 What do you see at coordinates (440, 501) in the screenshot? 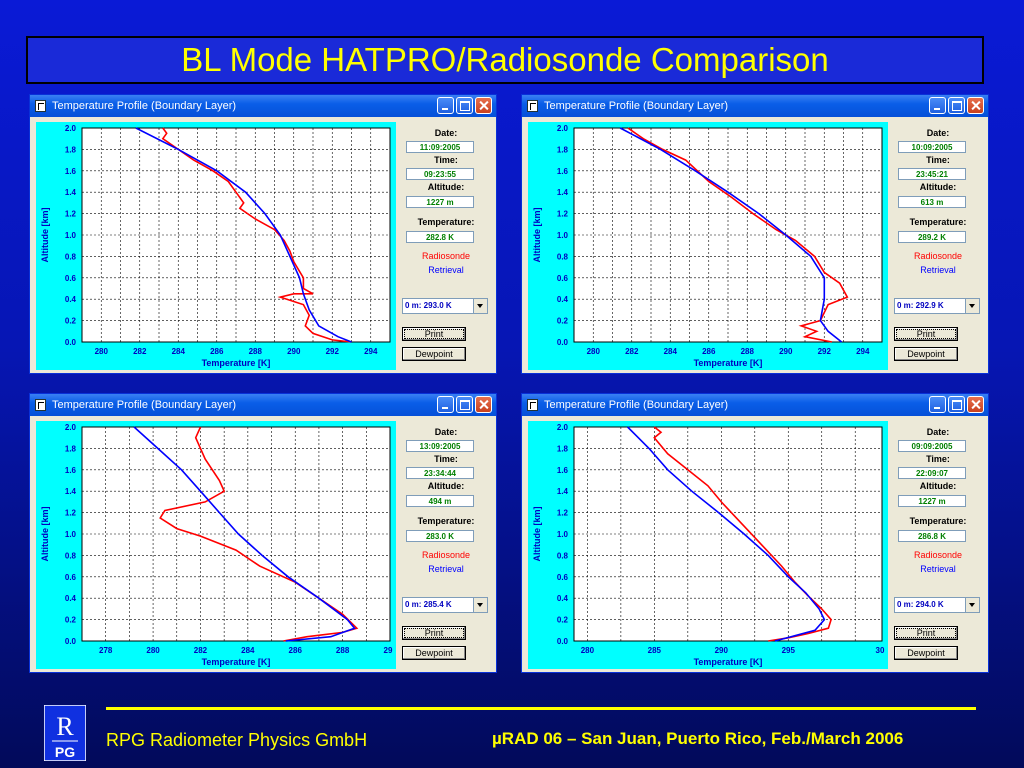
I see `altitude-field: 494 m` at bounding box center [440, 501].